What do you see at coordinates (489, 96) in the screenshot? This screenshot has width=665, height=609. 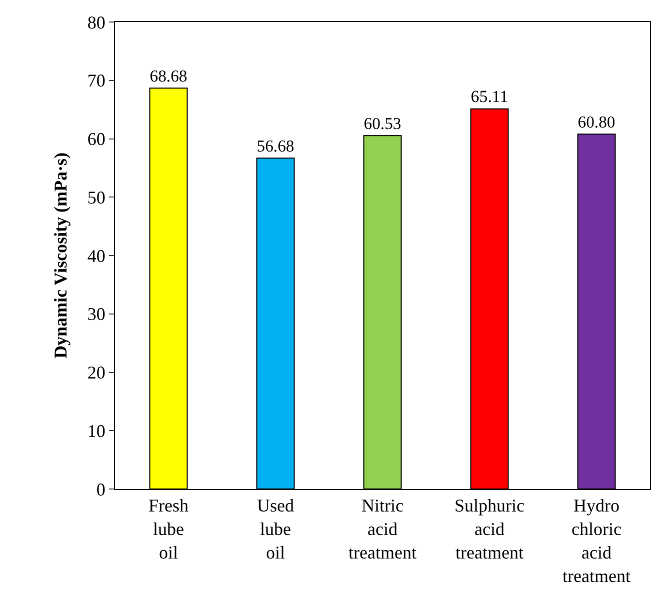 I see `data-label: 65.11` at bounding box center [489, 96].